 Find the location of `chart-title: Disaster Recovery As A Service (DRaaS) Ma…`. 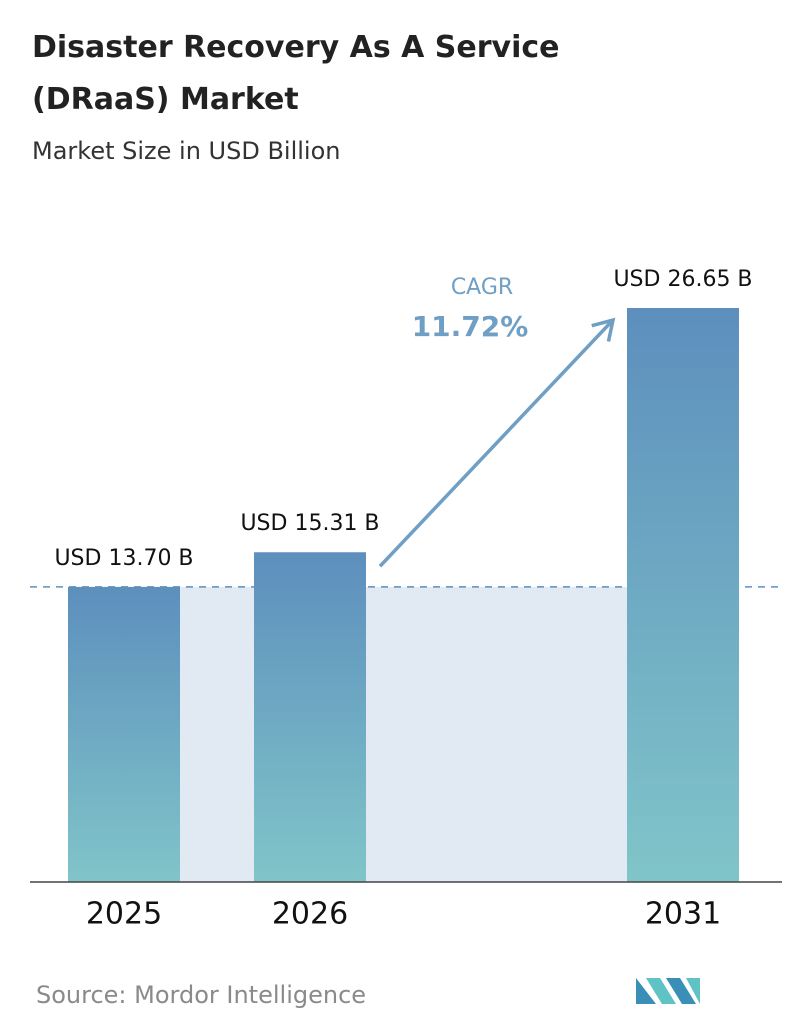

chart-title: Disaster Recovery As A Service (DRaaS) Ma… is located at coordinates (296, 73).